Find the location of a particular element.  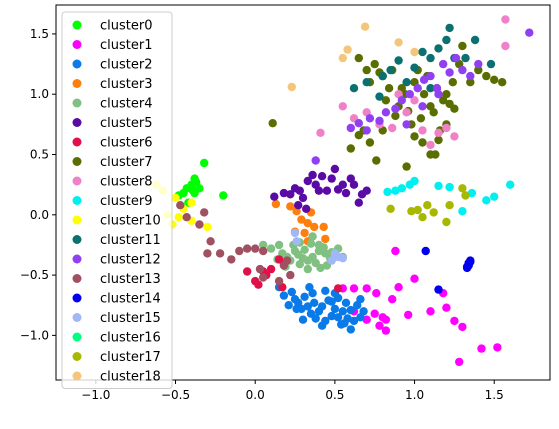

legend-label-cluster13: cluster13 is located at coordinates (130, 279).